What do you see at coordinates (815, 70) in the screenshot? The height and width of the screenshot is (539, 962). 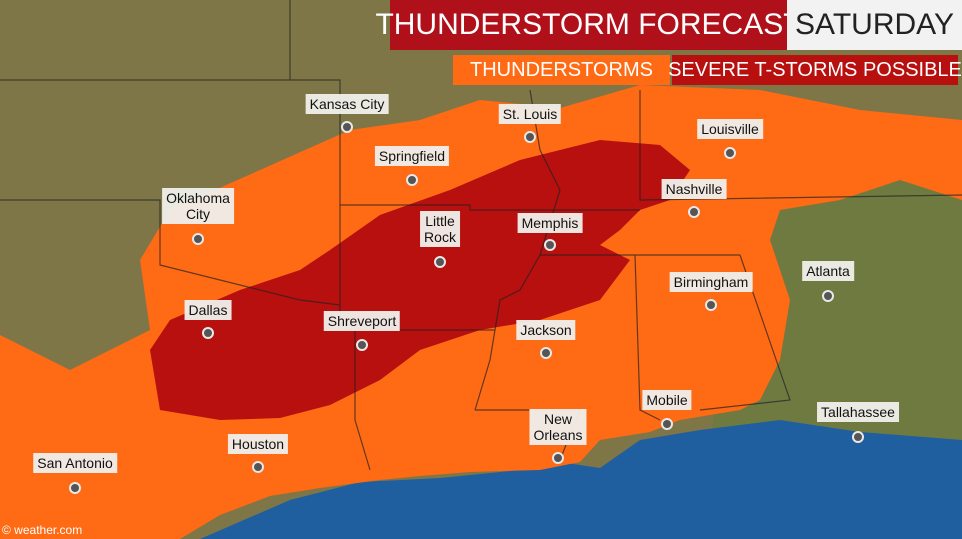 I see `legend-item: SEVERE T-STORMS POSSIBLE` at bounding box center [815, 70].